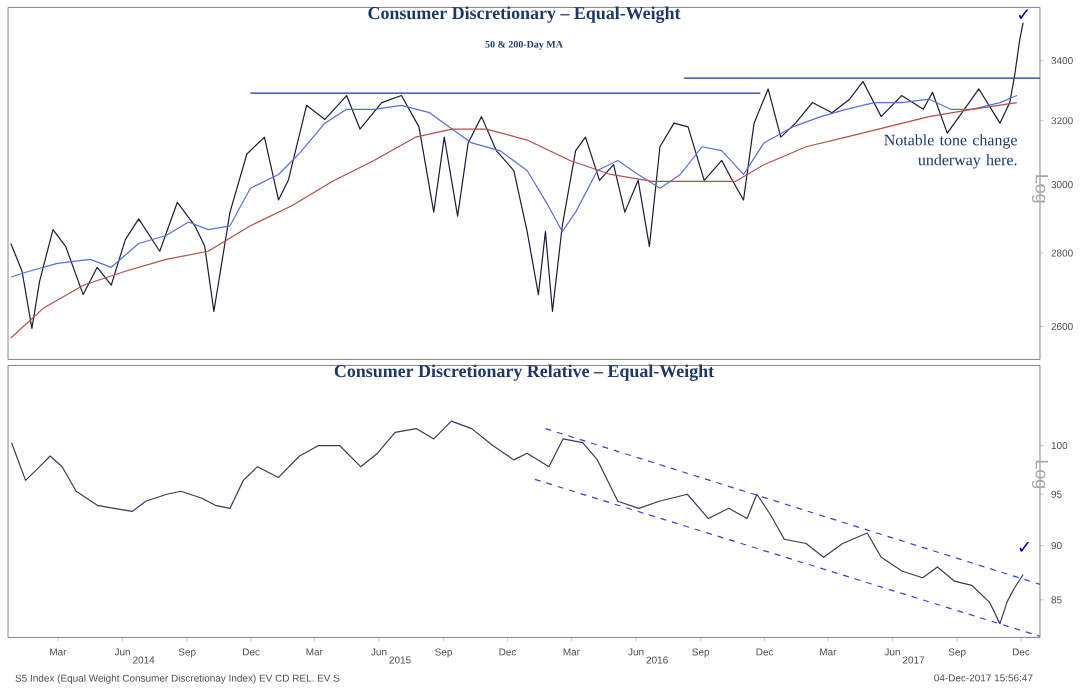  I want to click on chart-title: Consumer Discretionary Relative – Equal-Weight, so click(524, 373).